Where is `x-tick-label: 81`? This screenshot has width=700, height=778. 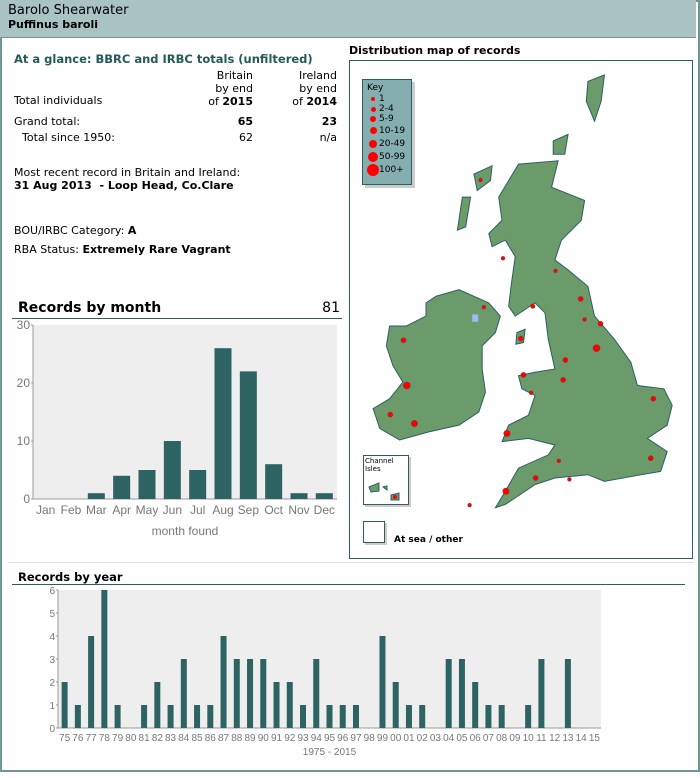
x-tick-label: 81 is located at coordinates (145, 738).